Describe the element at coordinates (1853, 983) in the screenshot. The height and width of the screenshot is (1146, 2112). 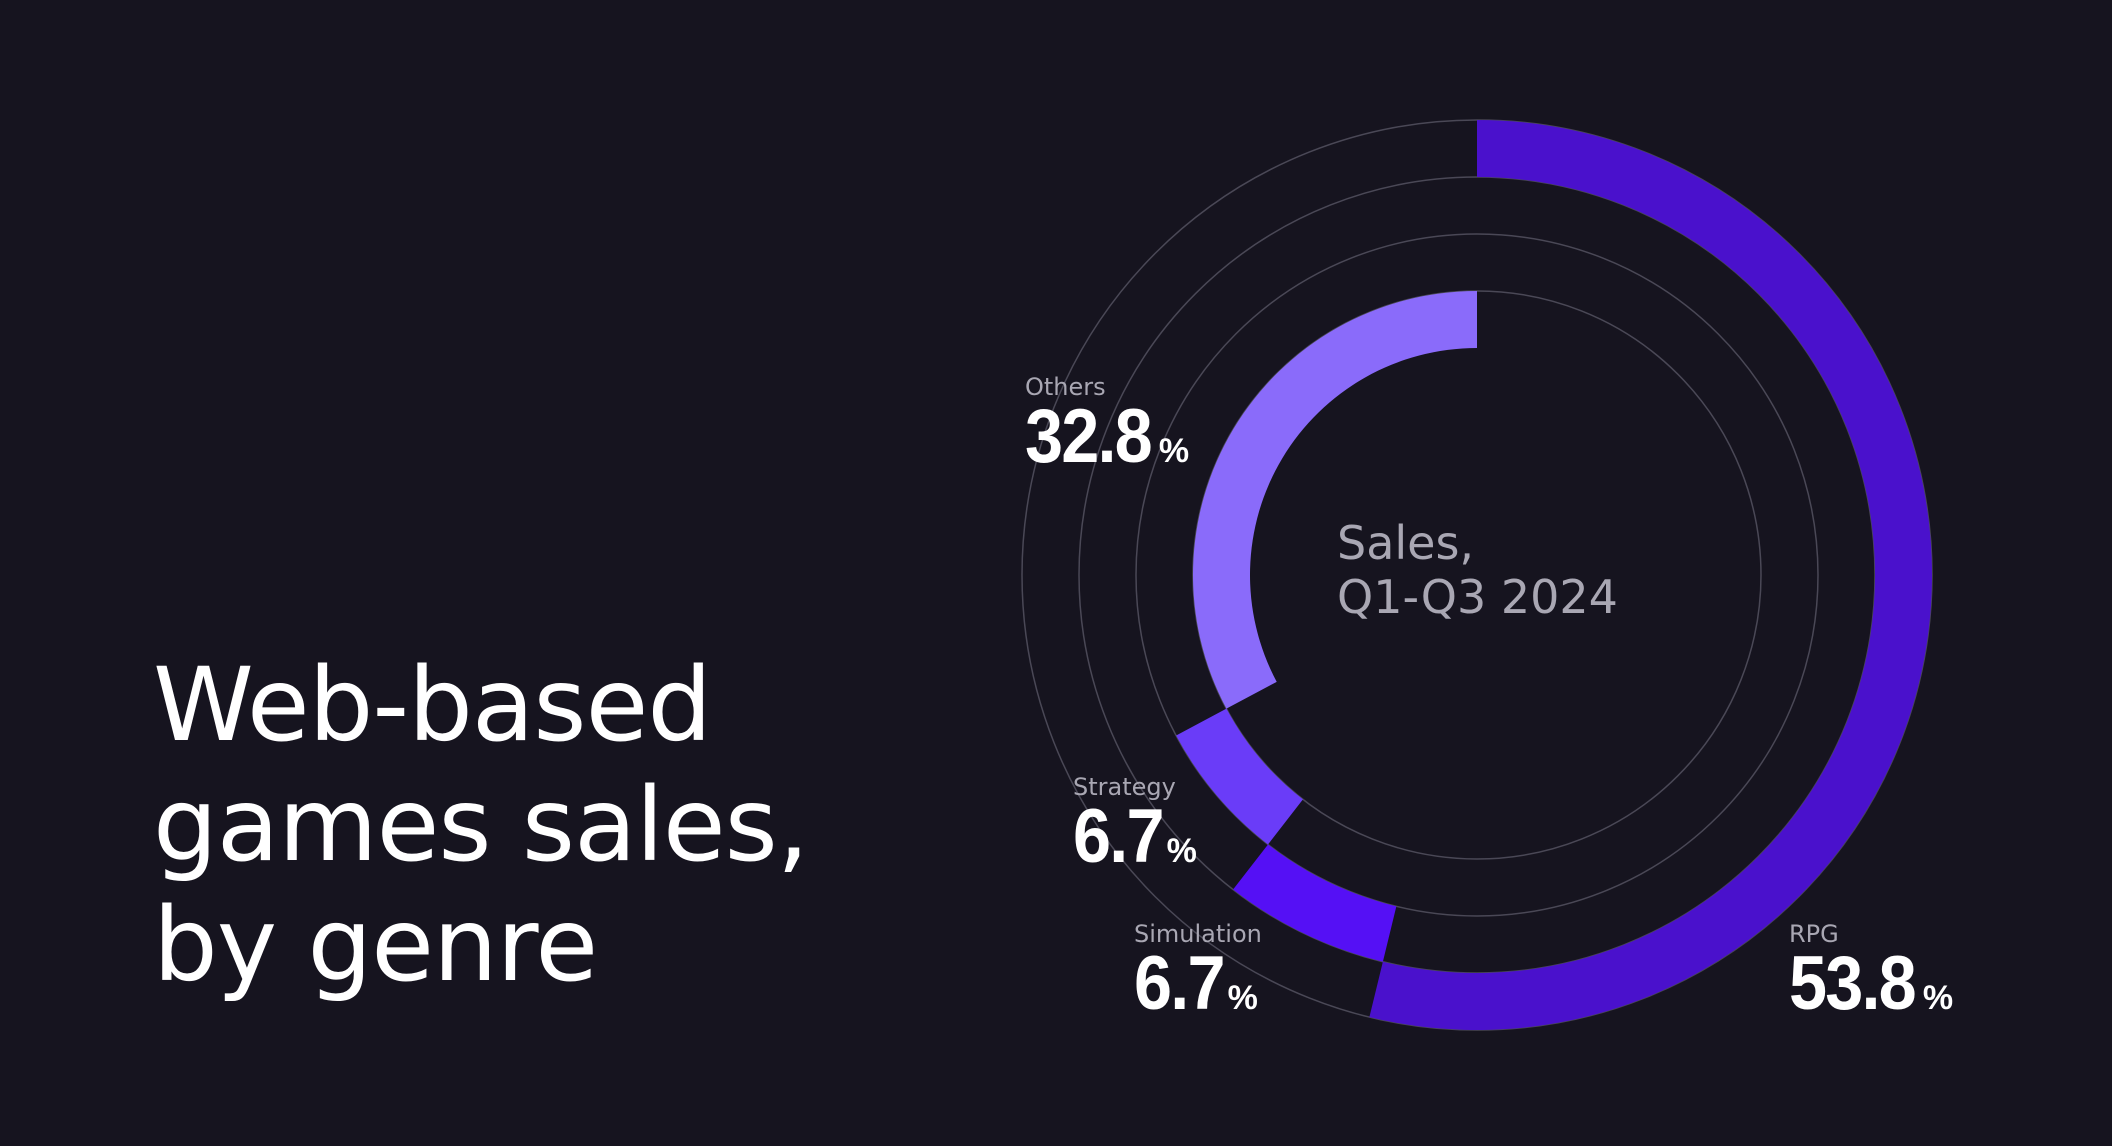
I see `label-rpg-value: 53.8` at that location.